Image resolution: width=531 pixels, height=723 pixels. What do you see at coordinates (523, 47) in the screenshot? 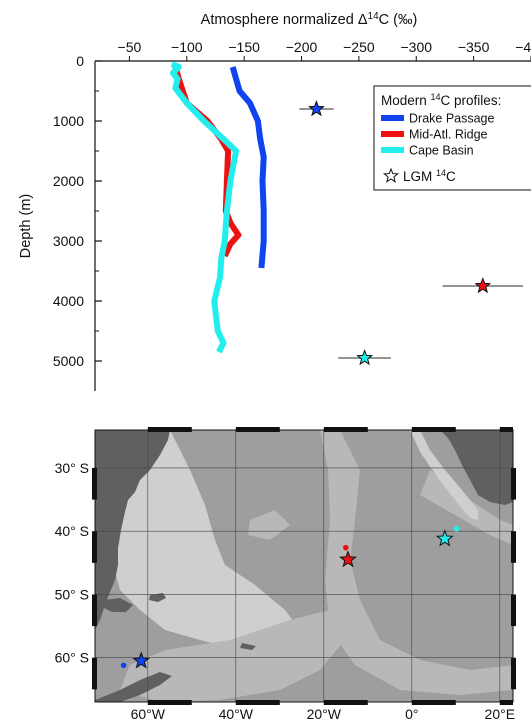
I see `x-tick-label: −400` at bounding box center [523, 47].